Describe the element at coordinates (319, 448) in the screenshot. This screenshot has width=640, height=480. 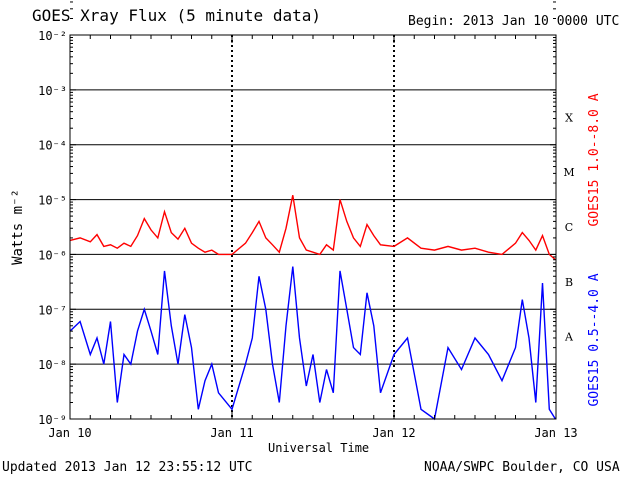
I see `x-axis-label: Universal Time` at that location.